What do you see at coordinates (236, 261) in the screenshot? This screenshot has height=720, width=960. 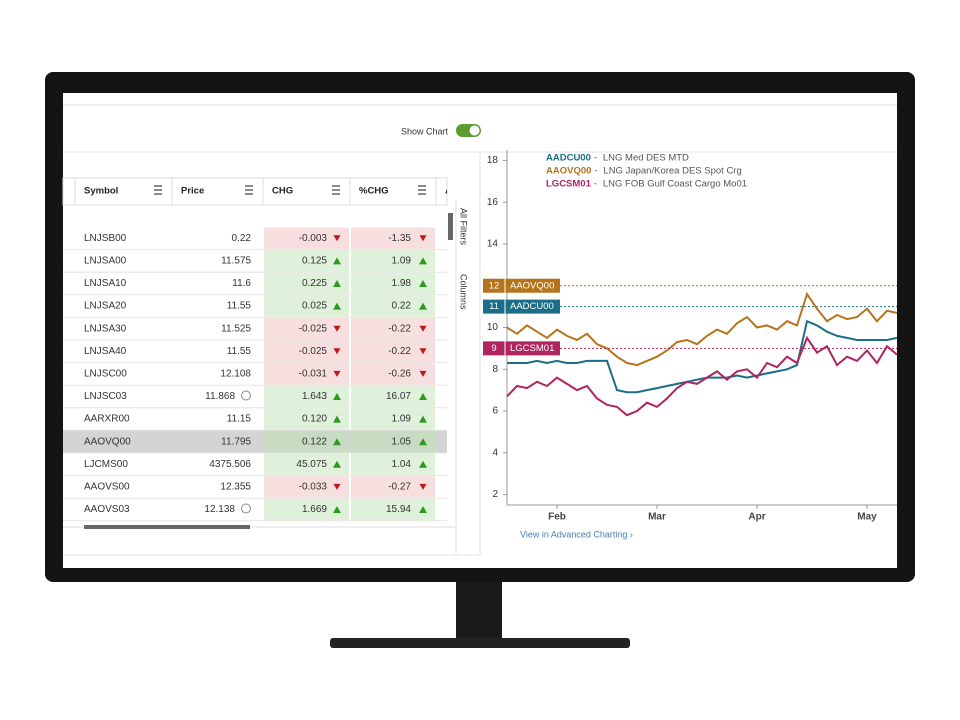 I see `price: 11.575` at bounding box center [236, 261].